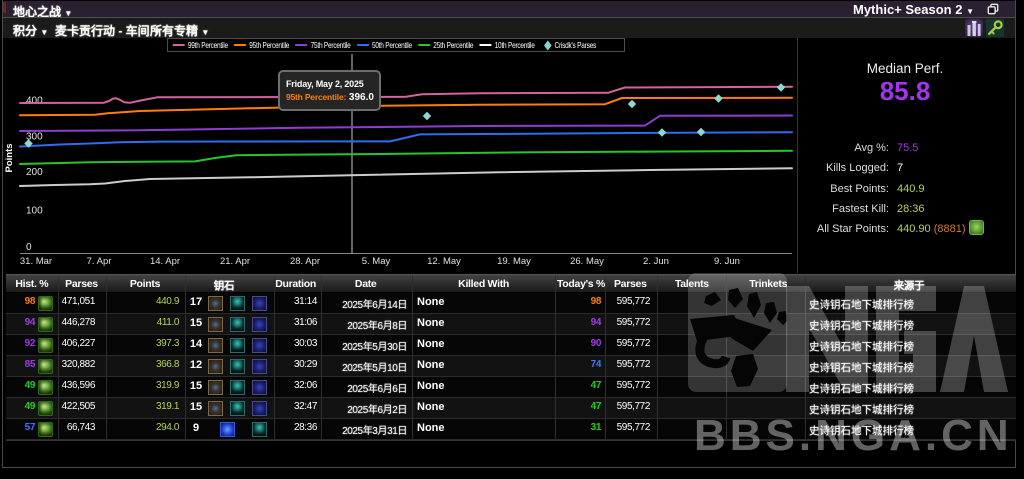 This screenshot has height=479, width=1024. What do you see at coordinates (656, 261) in the screenshot?
I see `svg-text: 2. Jun` at bounding box center [656, 261].